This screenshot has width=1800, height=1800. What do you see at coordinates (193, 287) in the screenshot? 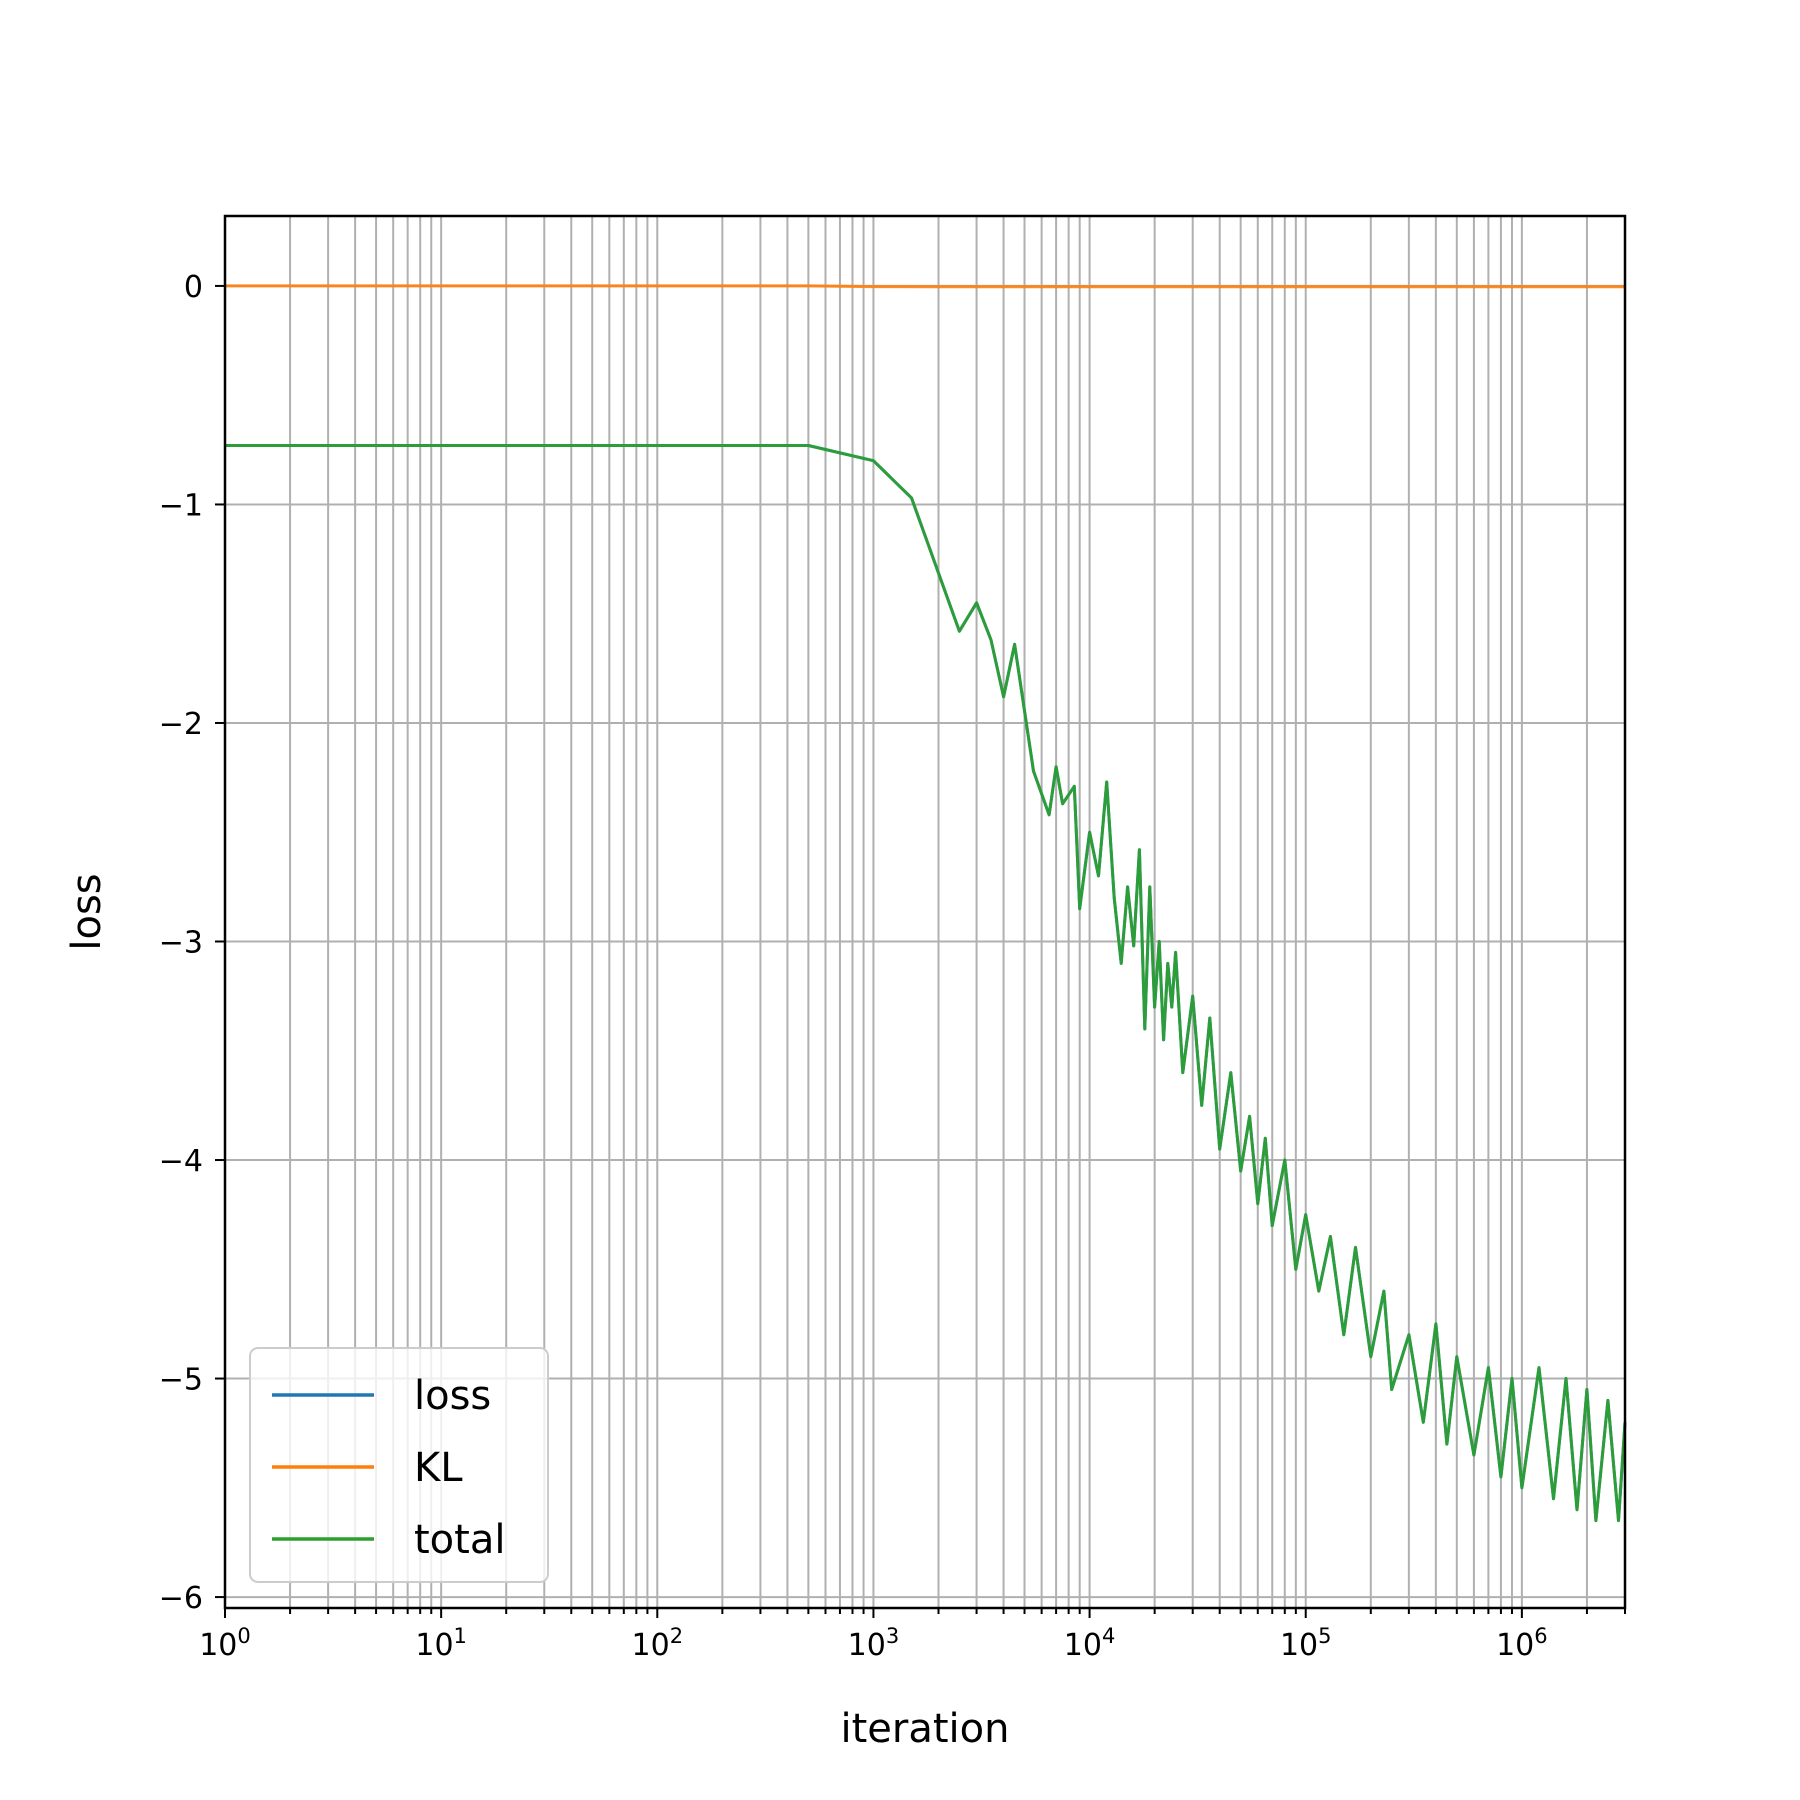
I see `y-tick-label: 0` at bounding box center [193, 287].